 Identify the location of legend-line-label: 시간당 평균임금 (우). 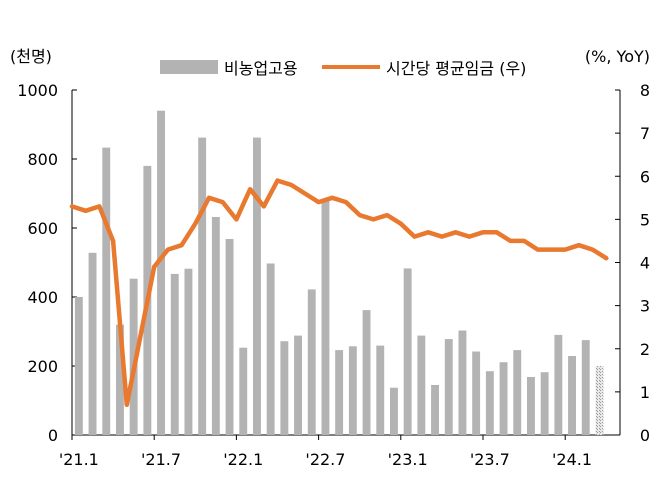
(456, 68).